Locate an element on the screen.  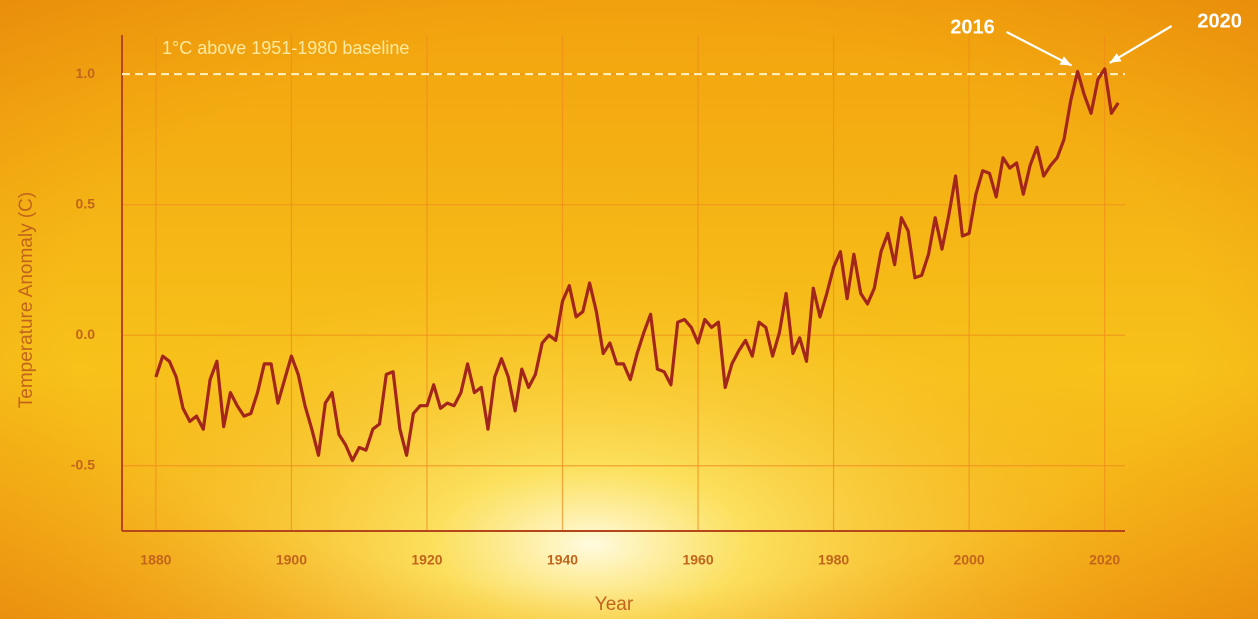
annotation-label: 2020 is located at coordinates (1219, 21).